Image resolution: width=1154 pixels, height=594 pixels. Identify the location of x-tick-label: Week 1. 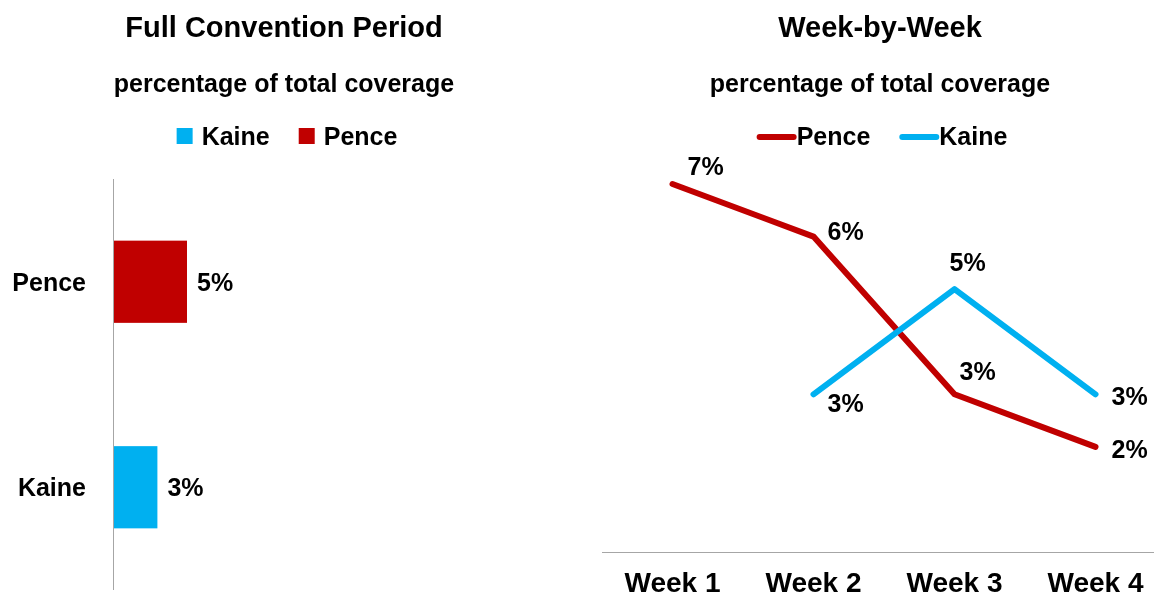
(672, 580).